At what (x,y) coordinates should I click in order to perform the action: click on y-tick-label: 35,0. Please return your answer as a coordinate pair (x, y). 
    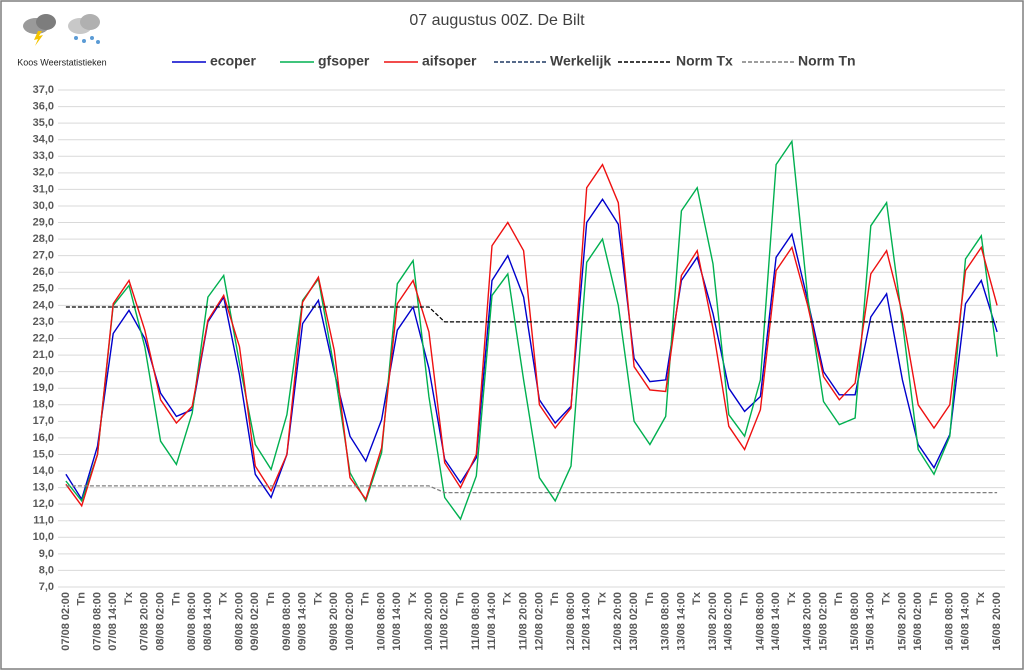
    Looking at the image, I should click on (43, 123).